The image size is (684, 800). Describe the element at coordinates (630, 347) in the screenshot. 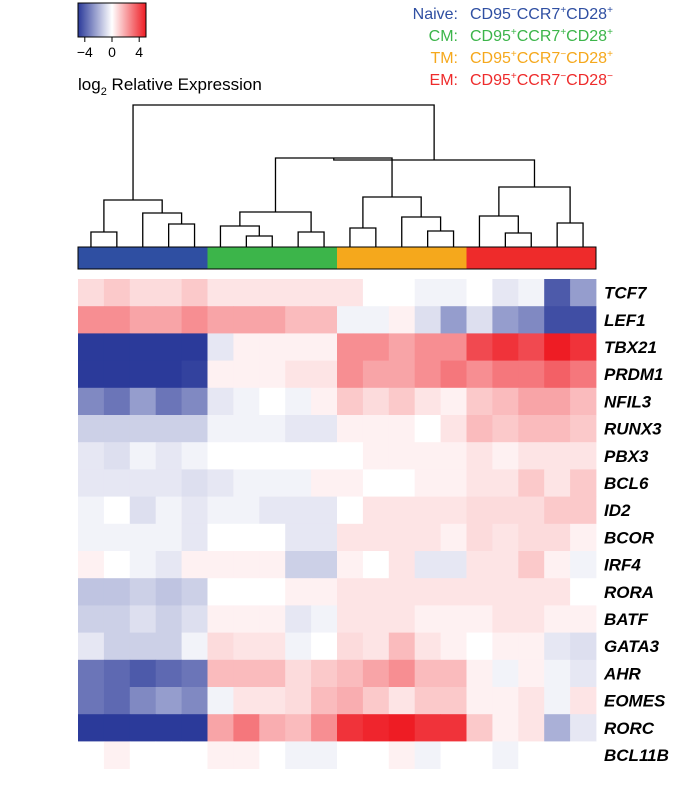

I see `gene-label: TBX21` at that location.